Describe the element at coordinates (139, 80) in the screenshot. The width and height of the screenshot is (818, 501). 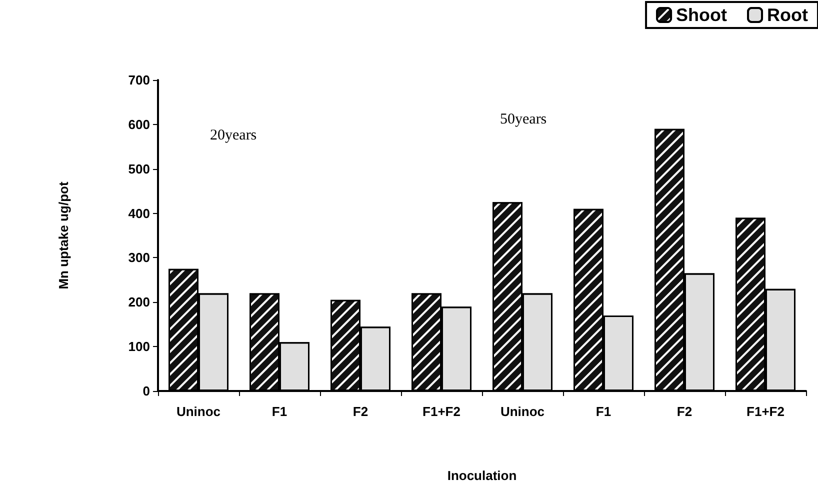
I see `y-tick-label: 700` at that location.